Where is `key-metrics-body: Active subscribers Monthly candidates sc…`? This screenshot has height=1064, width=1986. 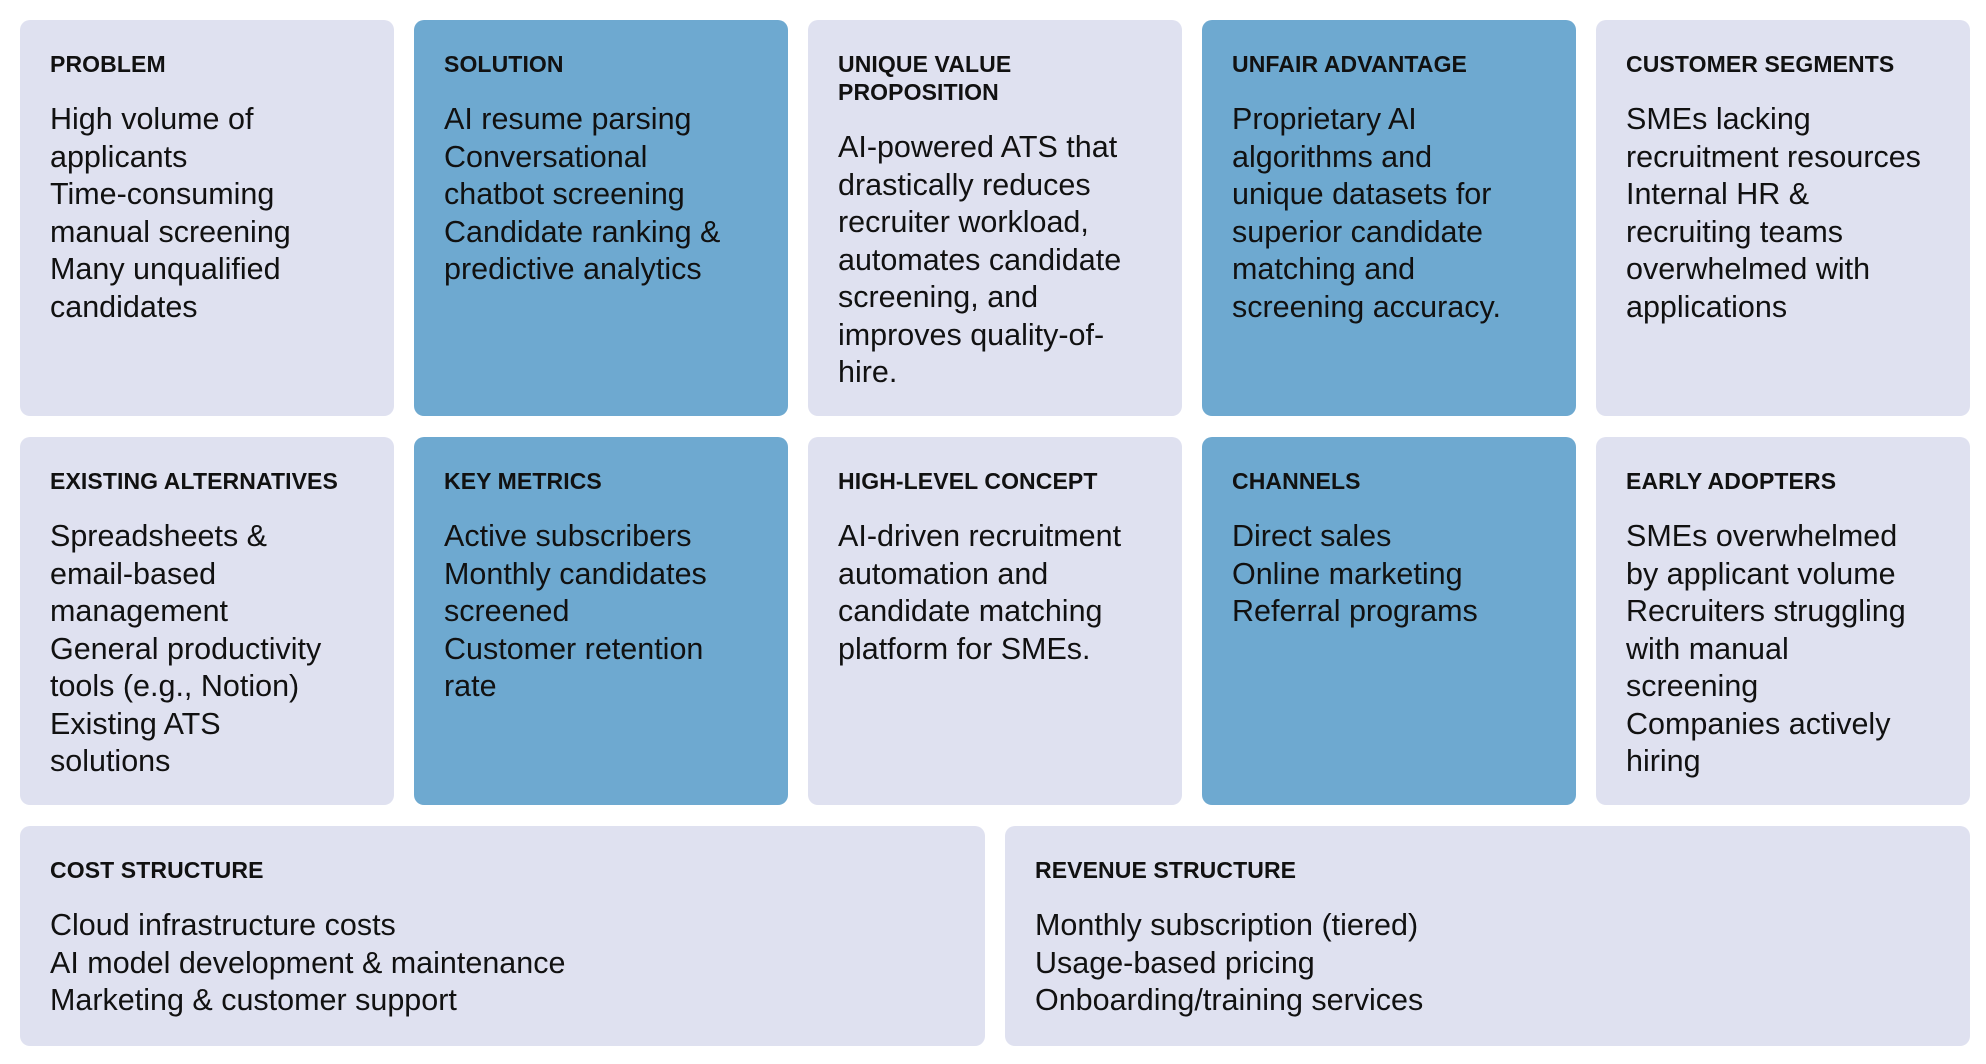
key-metrics-body: Active subscribers Monthly candidates sc… is located at coordinates (602, 612).